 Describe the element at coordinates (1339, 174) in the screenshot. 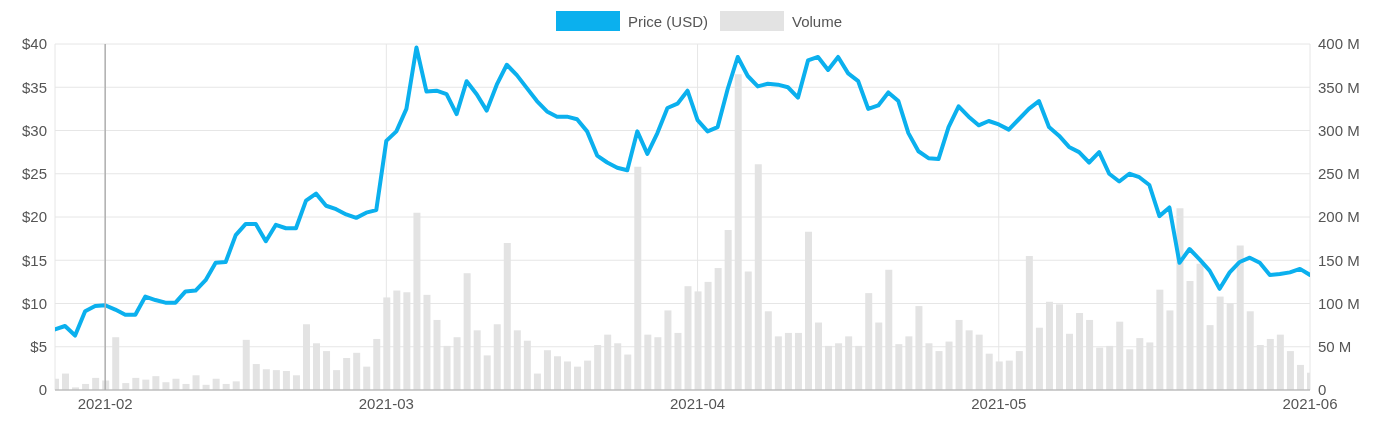

I see `y2-tick-label: 250 M` at that location.